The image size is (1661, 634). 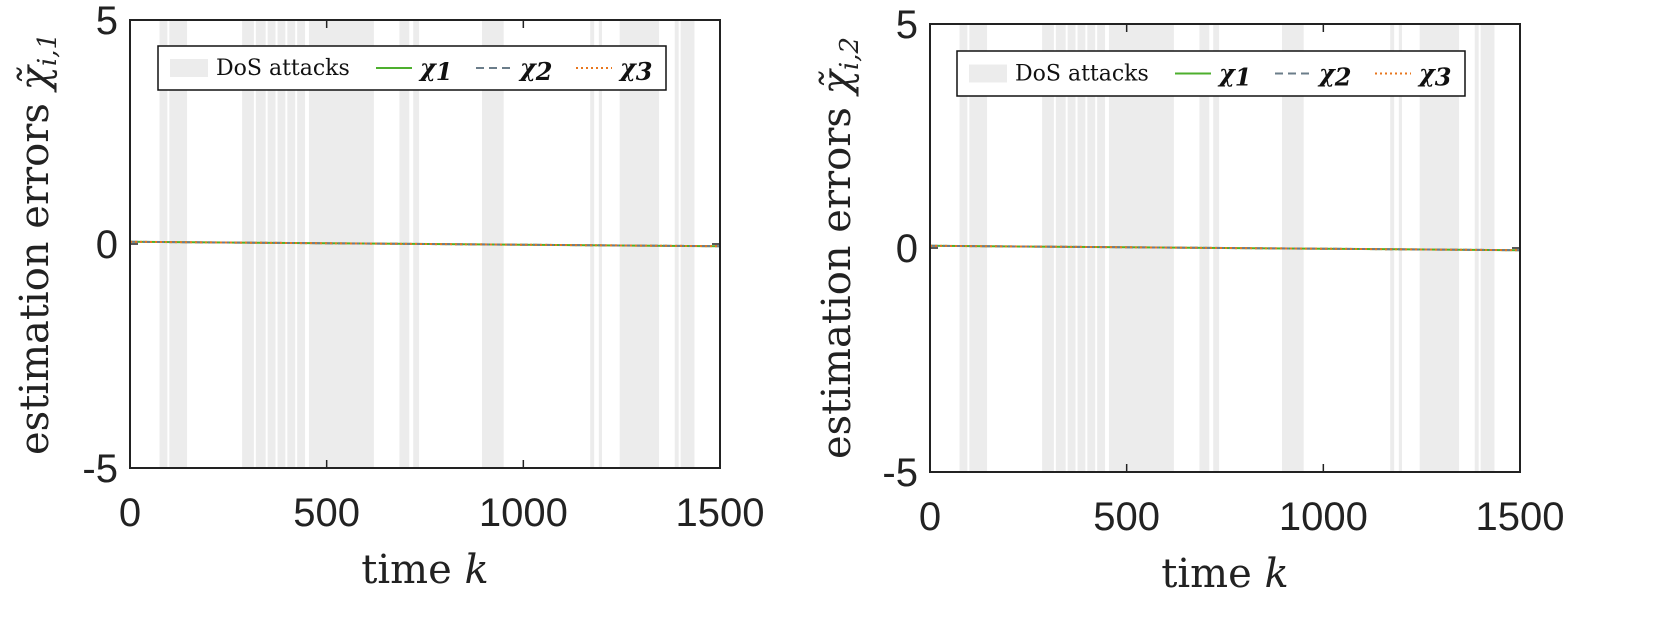 I want to click on y-axis-label: estimation errors χ̃i,1, so click(x=37, y=244).